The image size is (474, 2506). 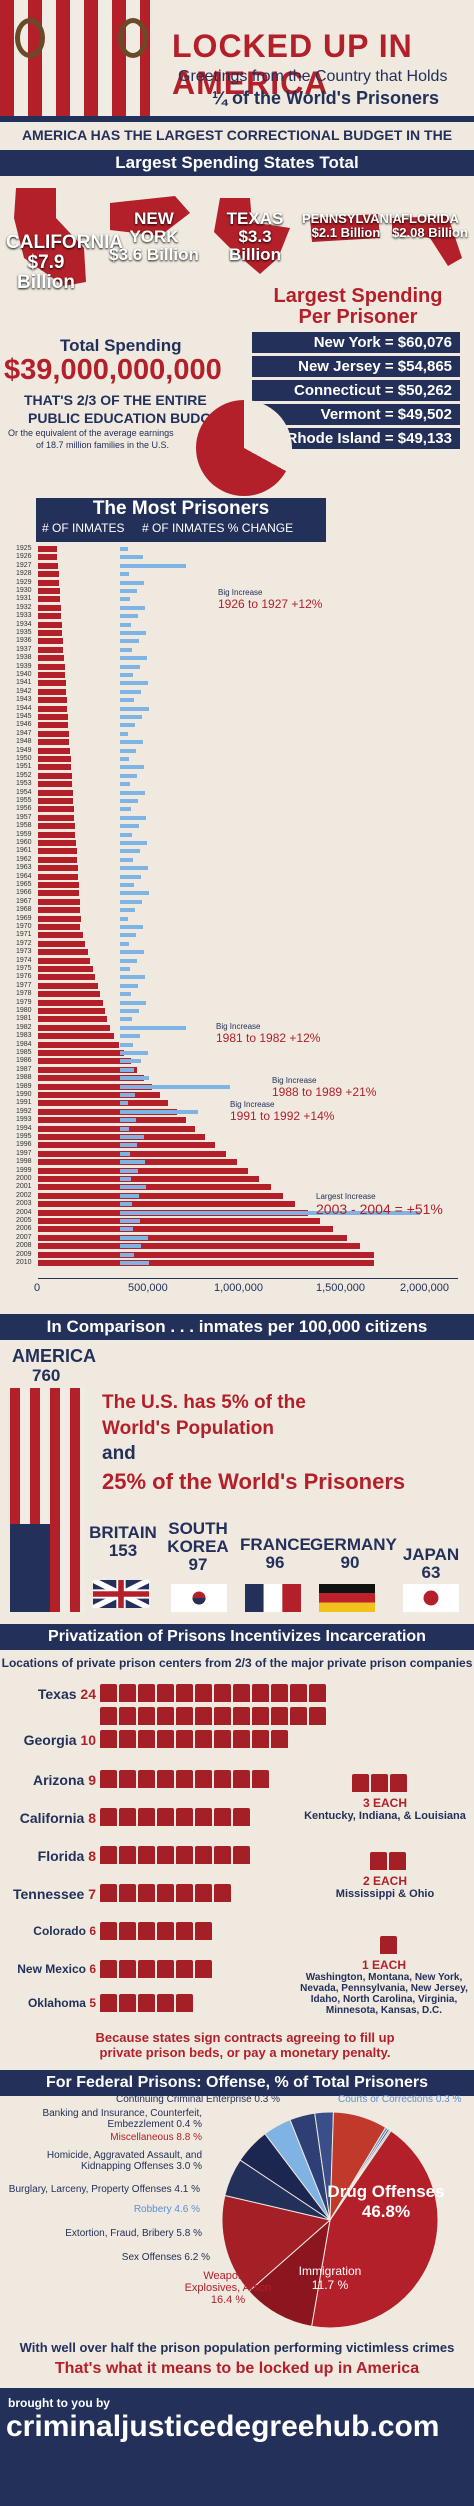 What do you see at coordinates (24, 1254) in the screenshot?
I see `year-label: 2009` at bounding box center [24, 1254].